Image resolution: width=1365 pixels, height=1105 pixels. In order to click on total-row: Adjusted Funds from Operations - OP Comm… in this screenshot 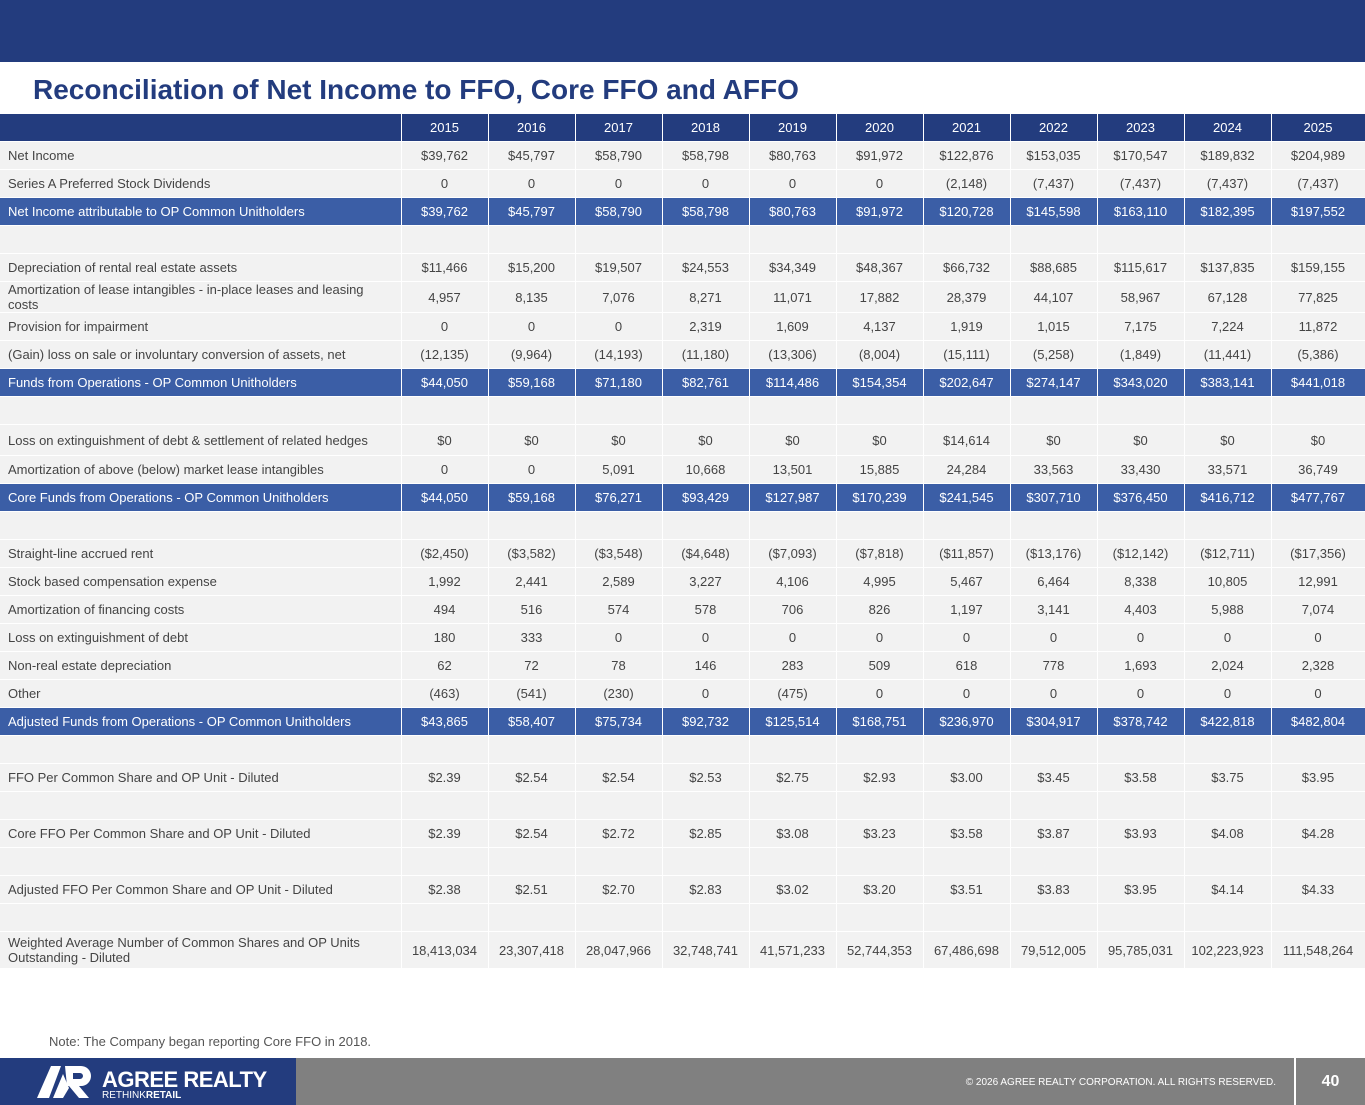, I will do `click(682, 721)`.